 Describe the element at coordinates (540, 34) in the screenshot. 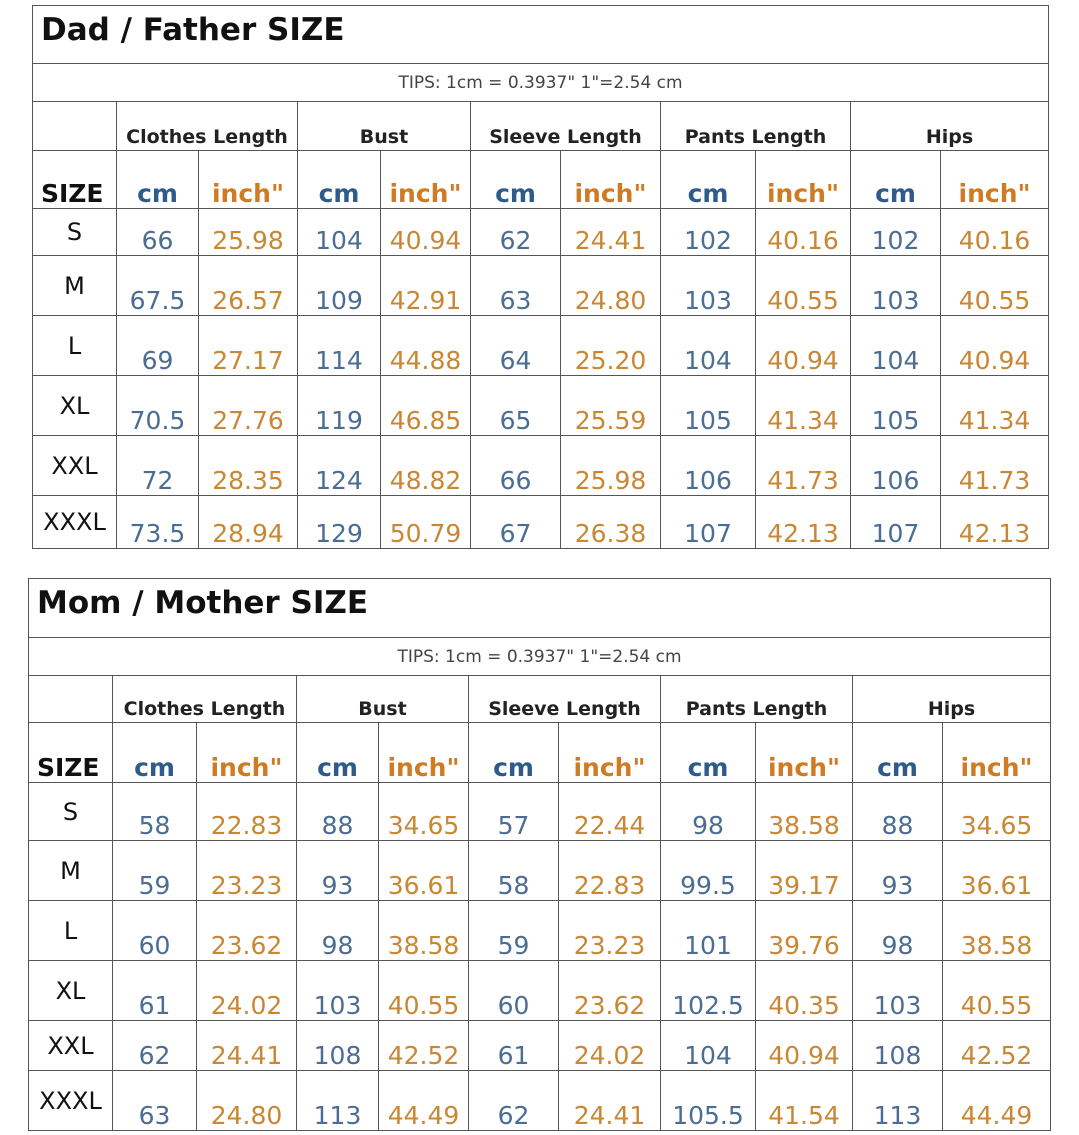

I see `table-row: Dad / Father SIZE` at that location.